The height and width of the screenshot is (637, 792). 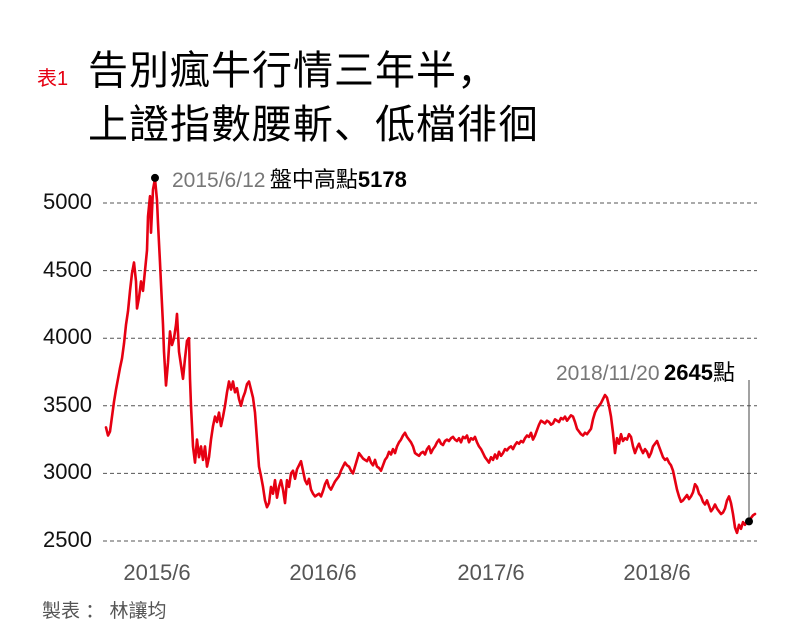 What do you see at coordinates (491, 572) in the screenshot?
I see `x-tick-label: 2017/6` at bounding box center [491, 572].